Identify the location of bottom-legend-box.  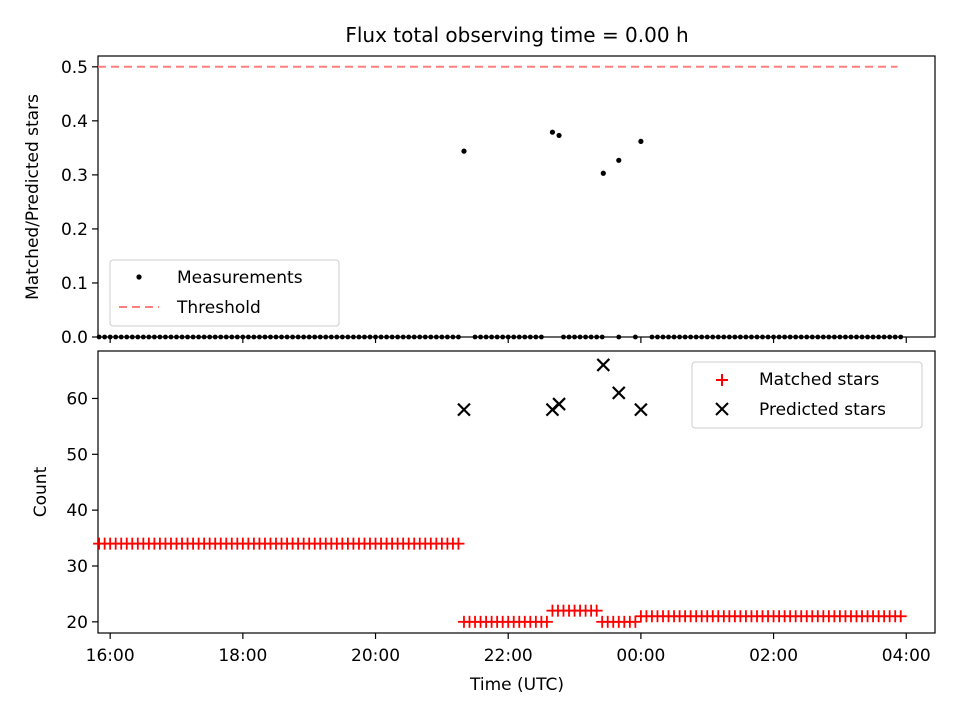
(807, 395).